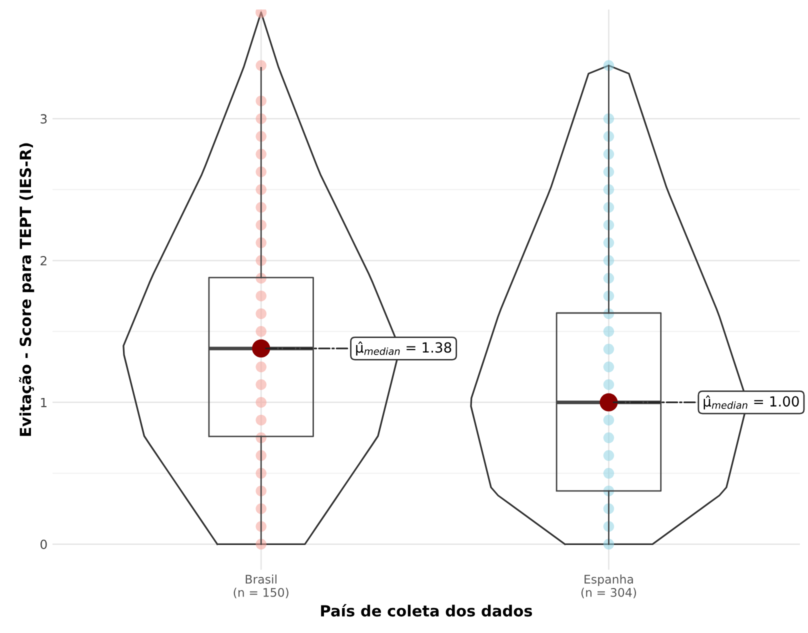 This screenshot has width=808, height=633. What do you see at coordinates (43, 261) in the screenshot?
I see `y-tick-label: 2` at bounding box center [43, 261].